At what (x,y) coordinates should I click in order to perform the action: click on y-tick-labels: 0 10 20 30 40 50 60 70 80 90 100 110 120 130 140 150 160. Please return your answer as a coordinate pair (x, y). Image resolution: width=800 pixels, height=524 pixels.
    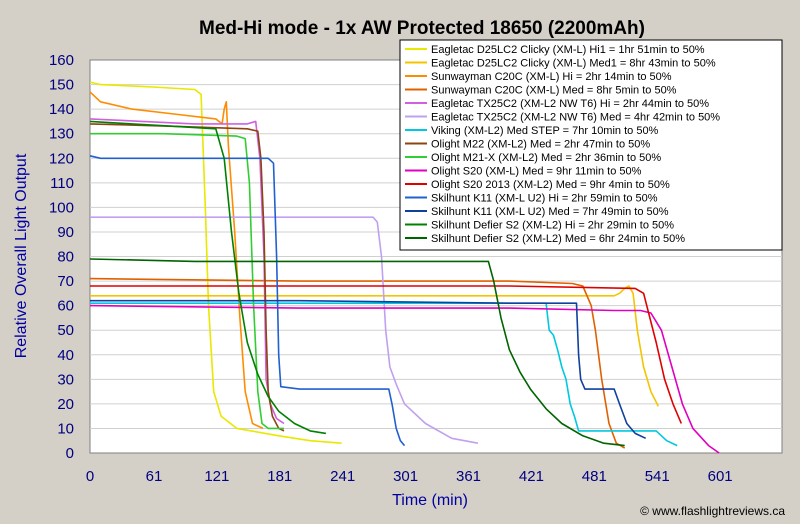
    Looking at the image, I should click on (61, 257).